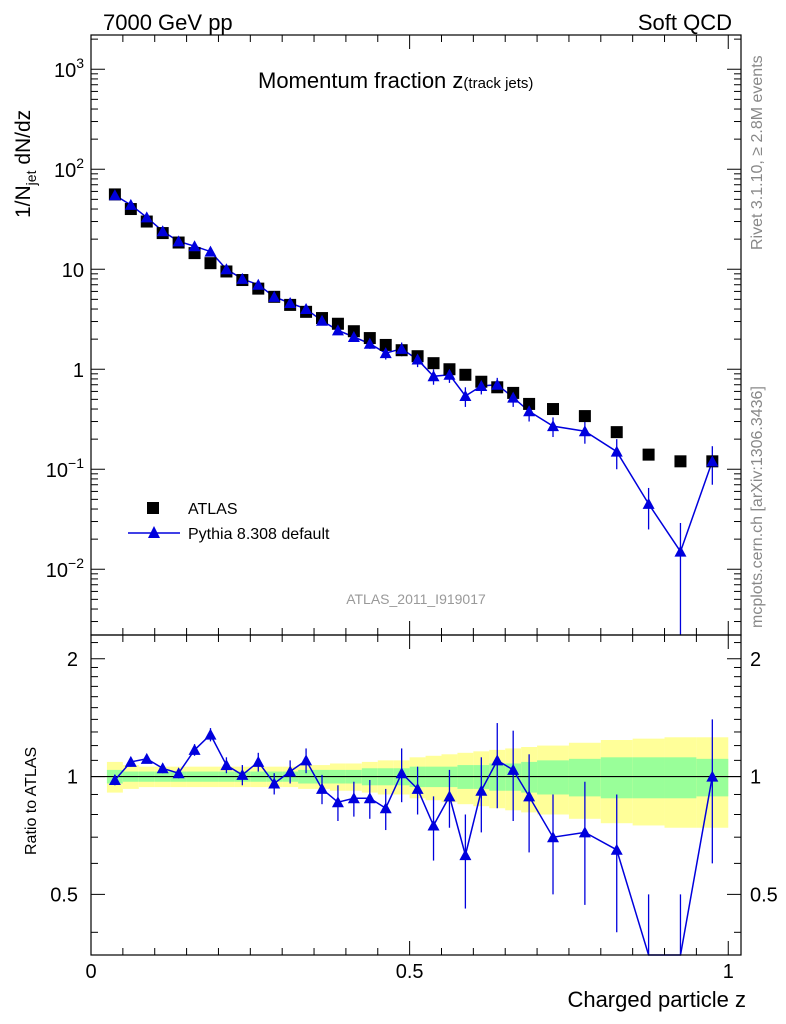  Describe the element at coordinates (31, 178) in the screenshot. I see `main-ylabel-sub: jet` at that location.